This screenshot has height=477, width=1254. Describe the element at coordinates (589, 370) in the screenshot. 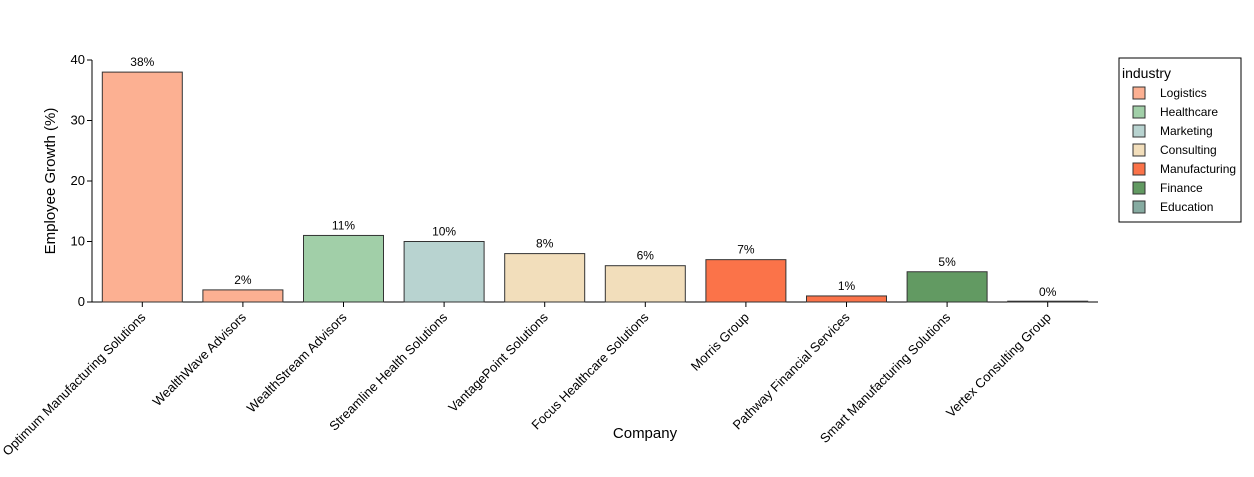

I see `x-tick-label: Focus Healthcare Solutions` at that location.